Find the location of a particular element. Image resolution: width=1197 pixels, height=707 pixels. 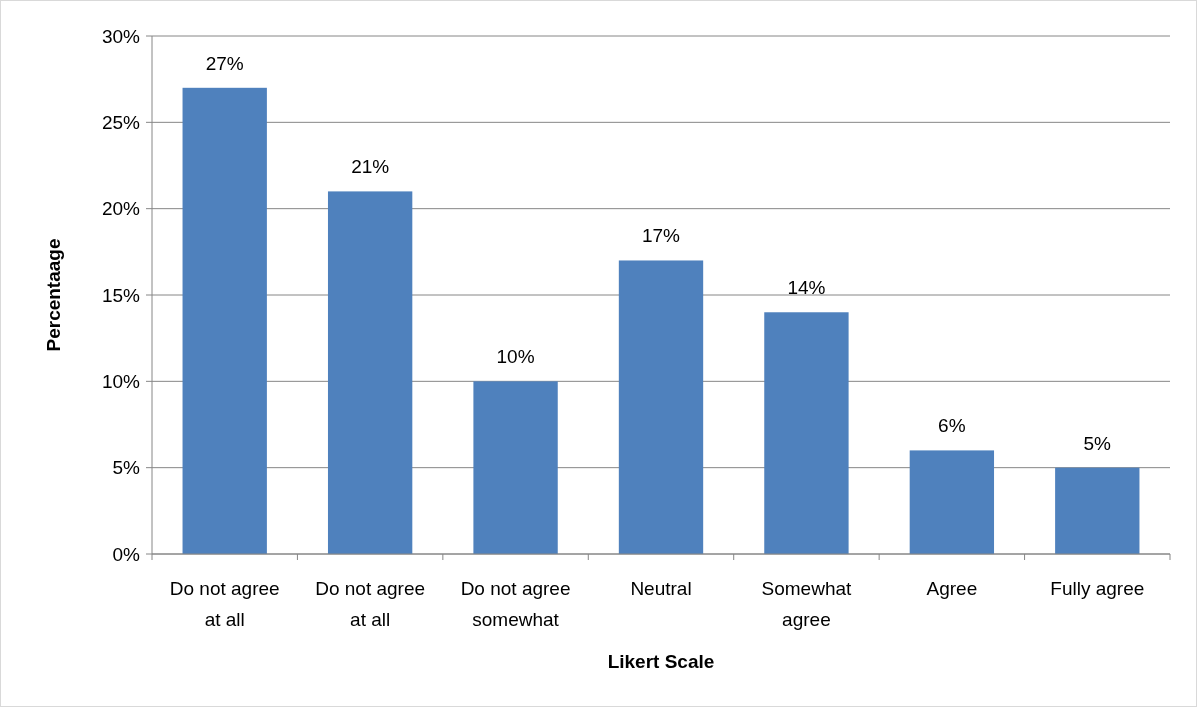

data-label: 21% is located at coordinates (370, 167).